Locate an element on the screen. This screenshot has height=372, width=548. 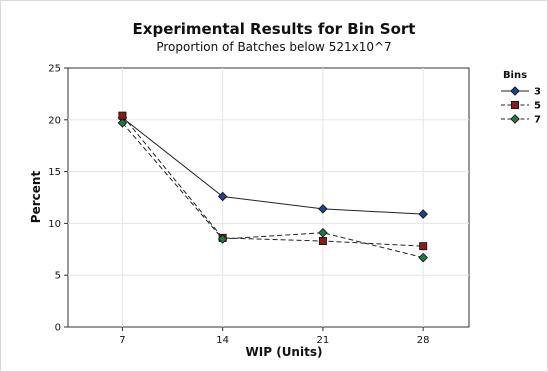
y-axis-title: Percent is located at coordinates (36, 197).